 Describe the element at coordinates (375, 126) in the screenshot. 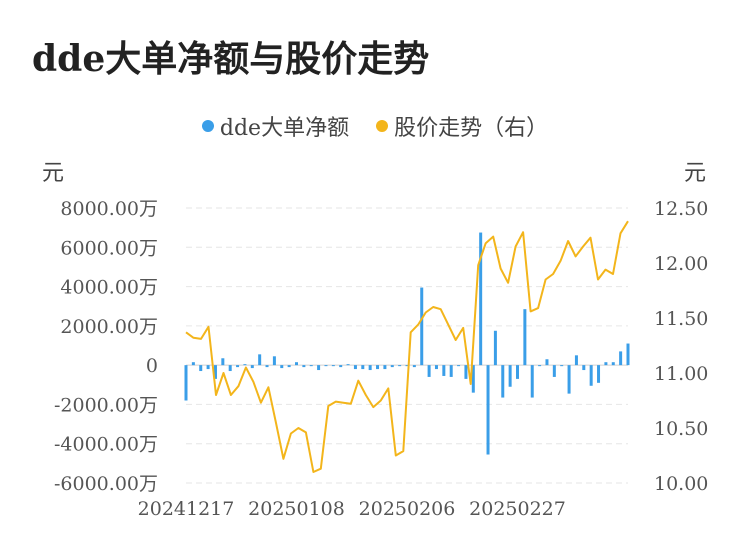

I see `legend: dde大单净额 股价走势（右）` at that location.